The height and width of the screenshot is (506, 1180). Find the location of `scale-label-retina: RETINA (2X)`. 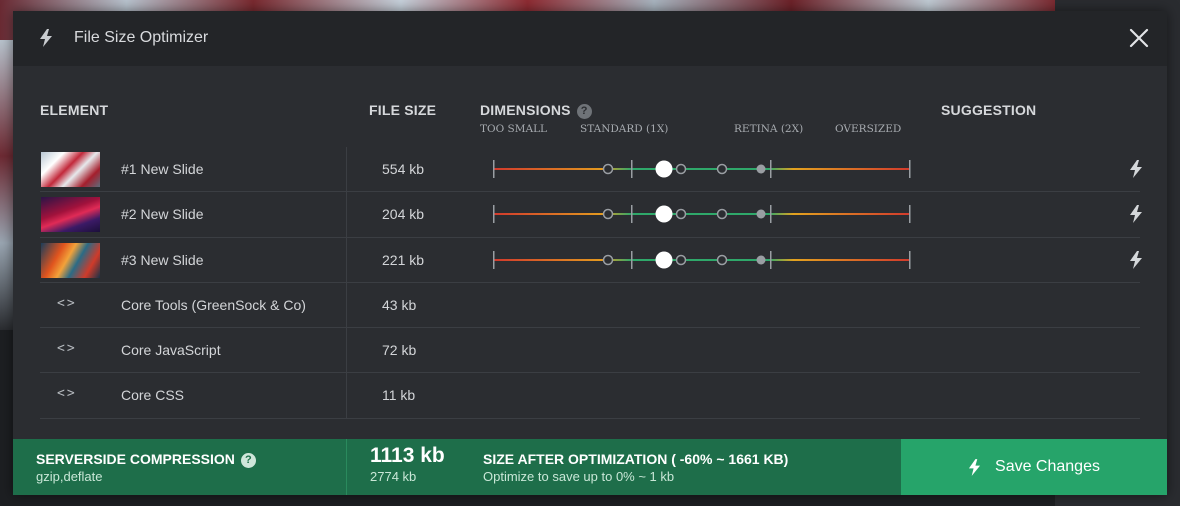

scale-label-retina: RETINA (2X) is located at coordinates (769, 129).